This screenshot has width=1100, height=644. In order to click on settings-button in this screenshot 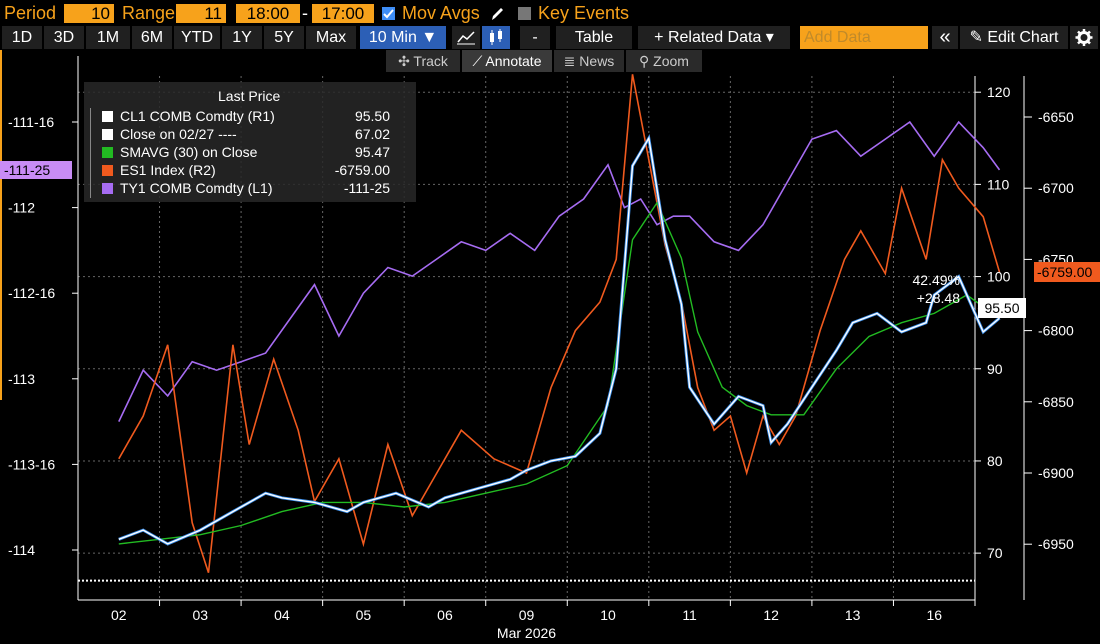, I will do `click(1084, 37)`.